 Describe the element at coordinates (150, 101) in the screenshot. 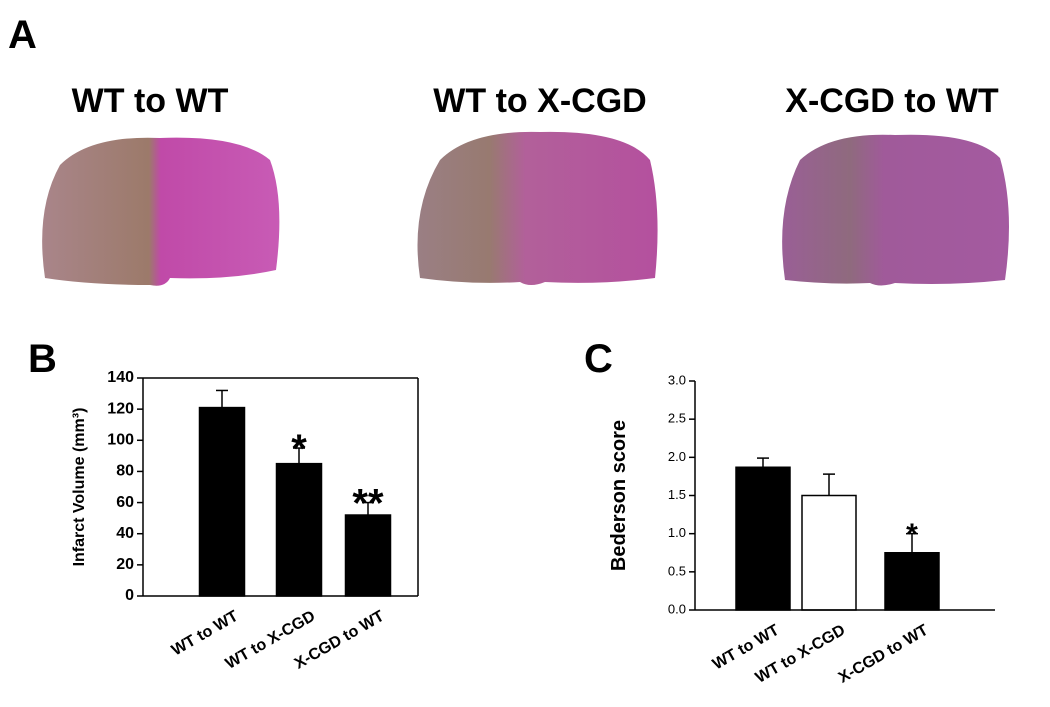

I see `image-title: WT to WT` at that location.